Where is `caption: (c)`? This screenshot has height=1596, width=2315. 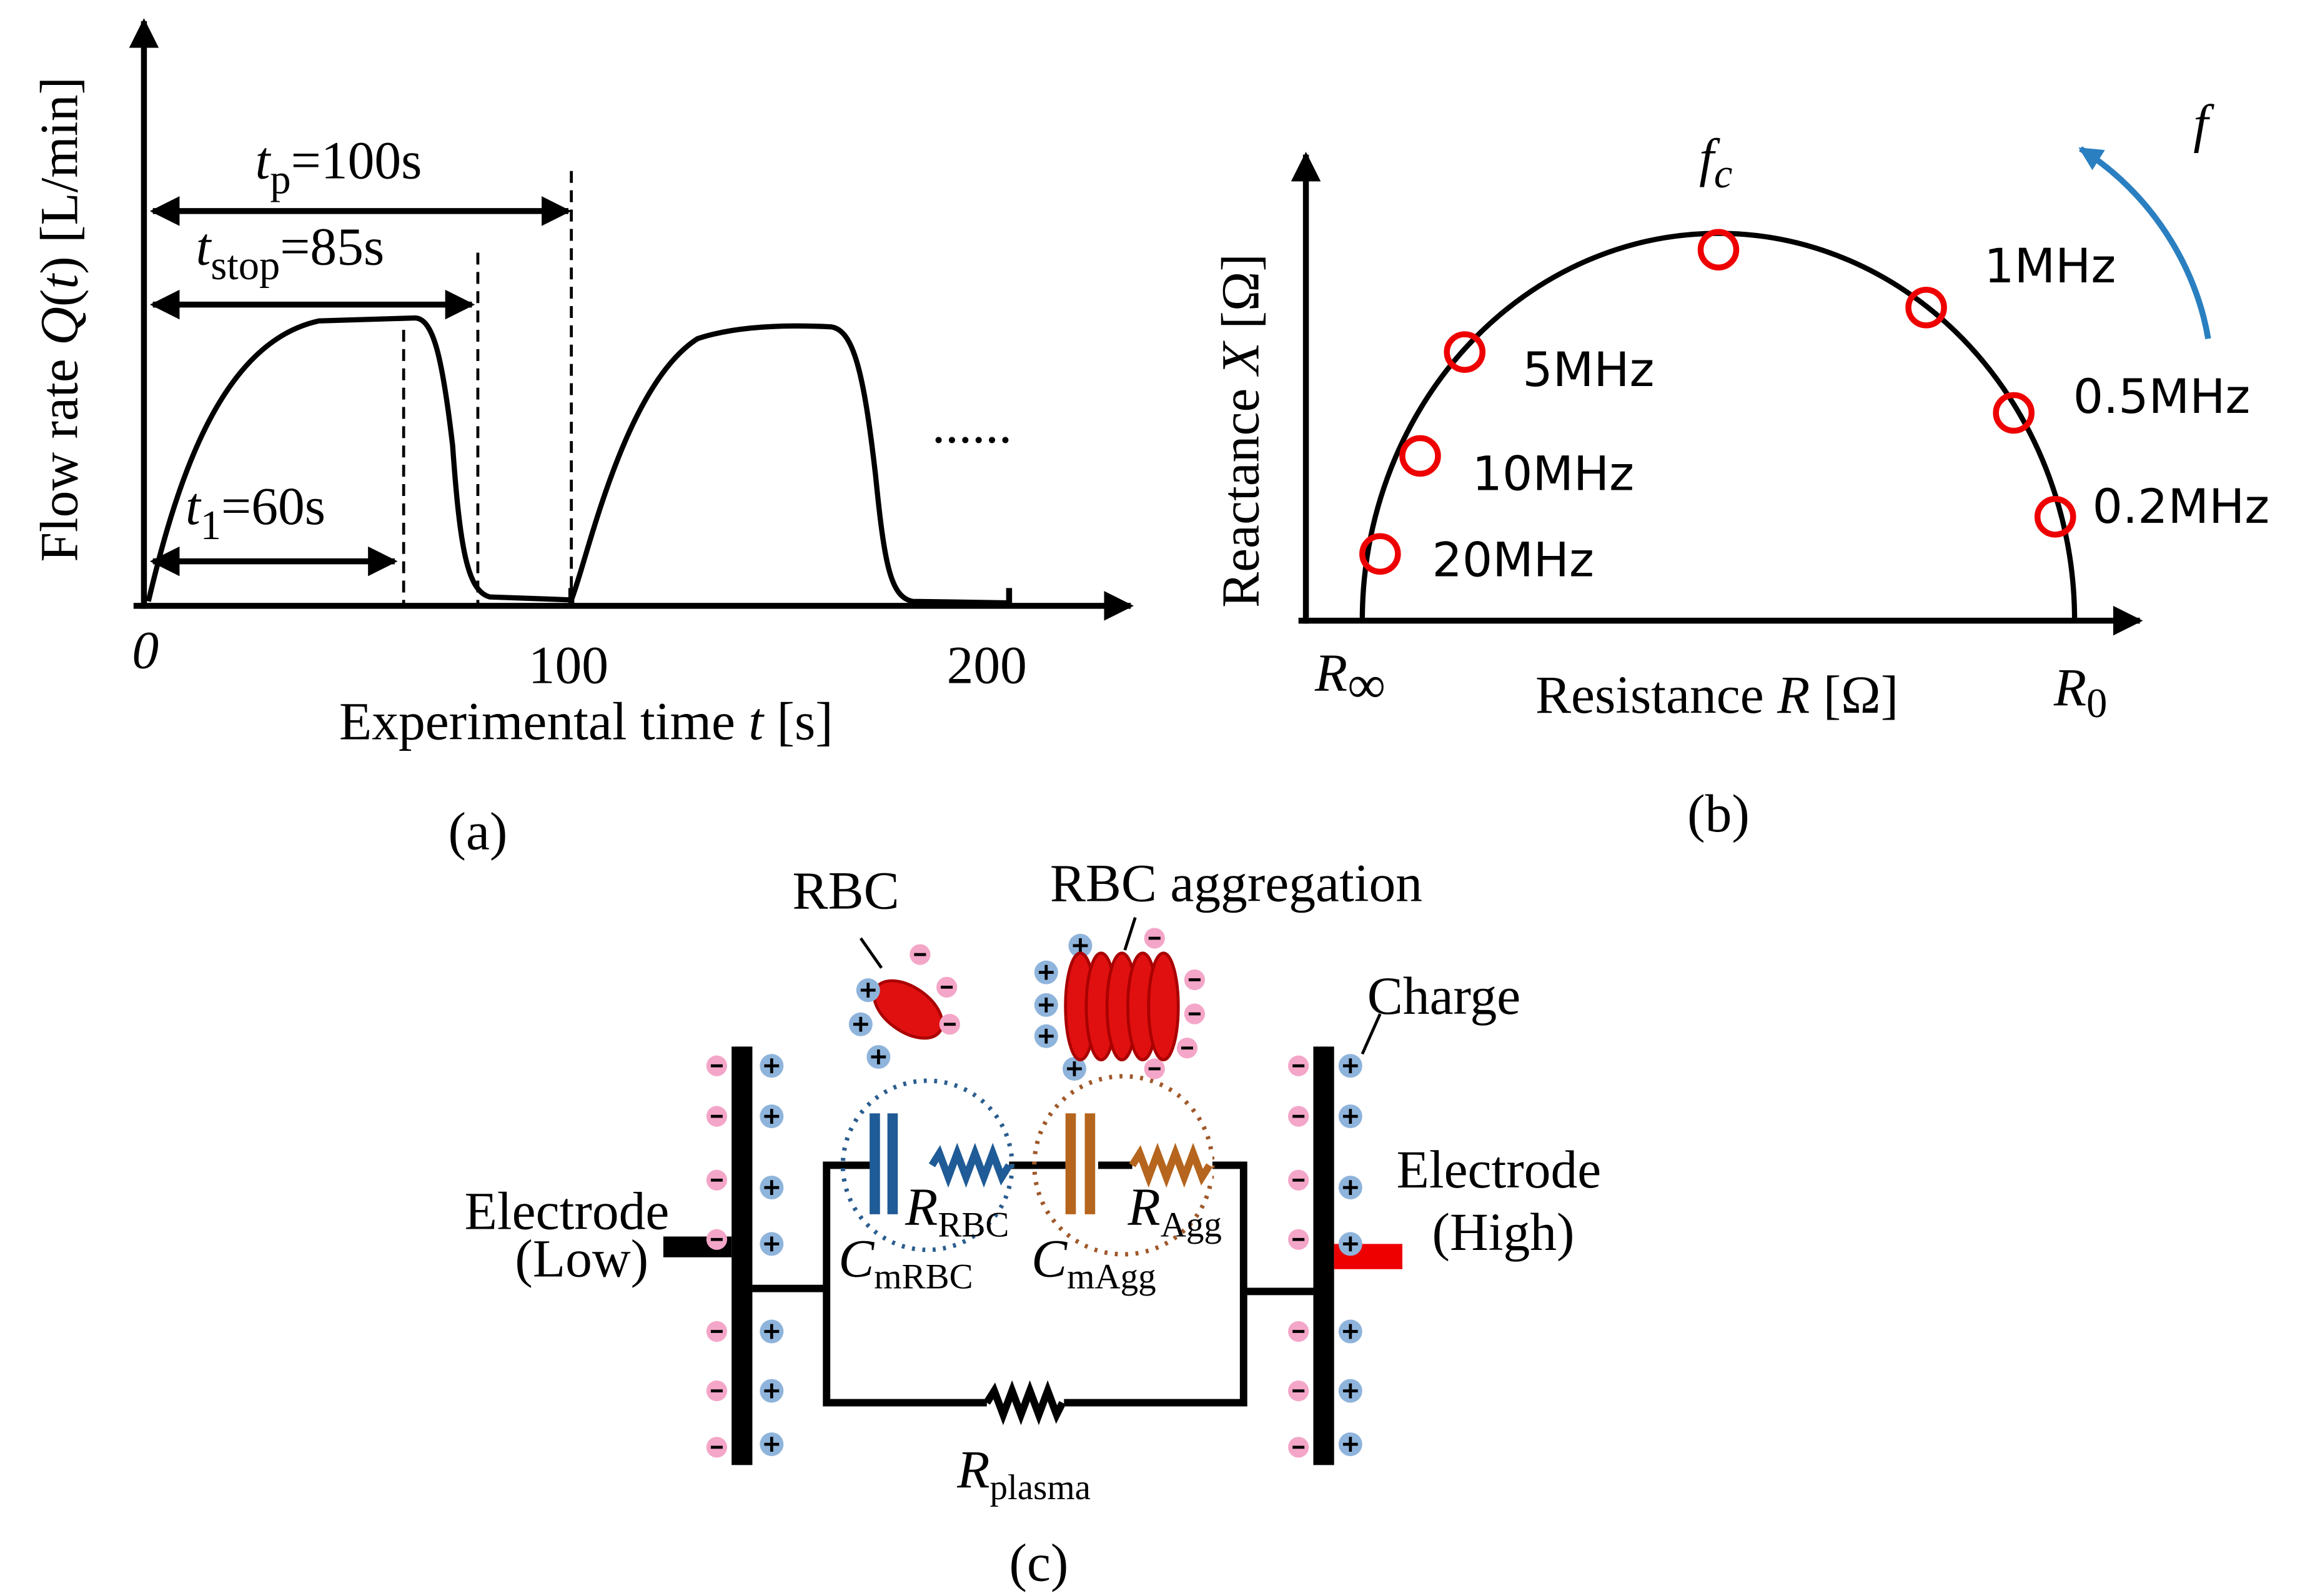
caption: (c) is located at coordinates (1038, 1563).